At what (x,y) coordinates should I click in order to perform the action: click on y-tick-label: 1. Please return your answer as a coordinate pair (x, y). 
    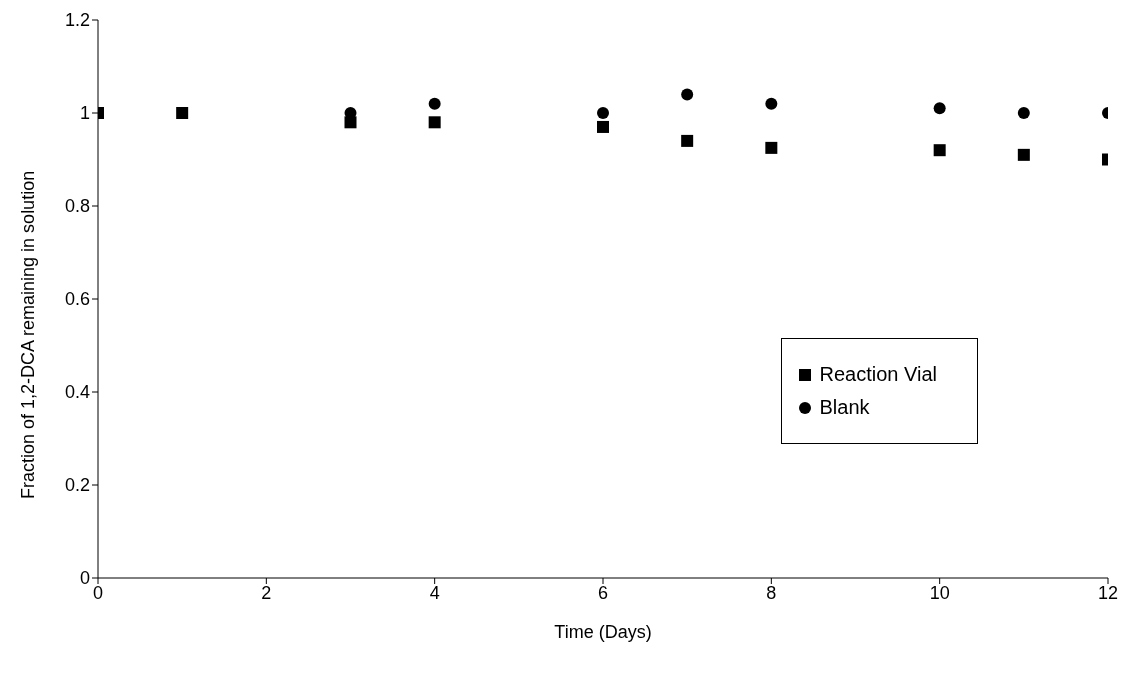
    Looking at the image, I should click on (84, 113).